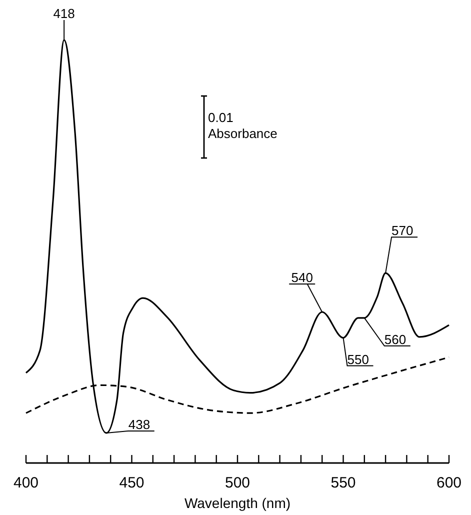 This screenshot has width=471, height=515. What do you see at coordinates (302, 277) in the screenshot?
I see `annotation: 540` at bounding box center [302, 277].